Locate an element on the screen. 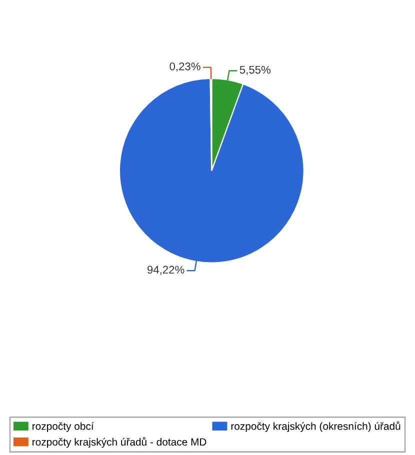 The width and height of the screenshot is (415, 455). data-label: 94,22% is located at coordinates (165, 270).